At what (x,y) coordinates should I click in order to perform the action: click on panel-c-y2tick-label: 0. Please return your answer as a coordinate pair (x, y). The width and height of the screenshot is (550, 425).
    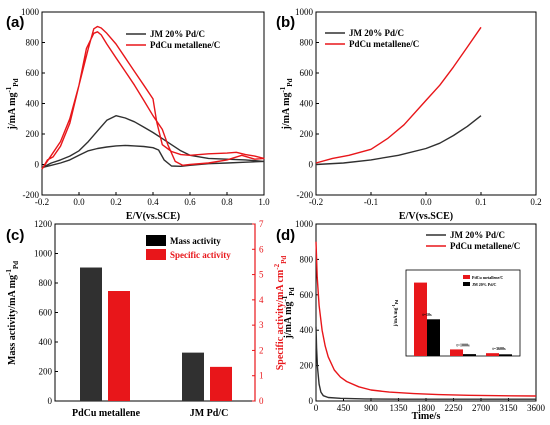
    Looking at the image, I should click on (261, 401).